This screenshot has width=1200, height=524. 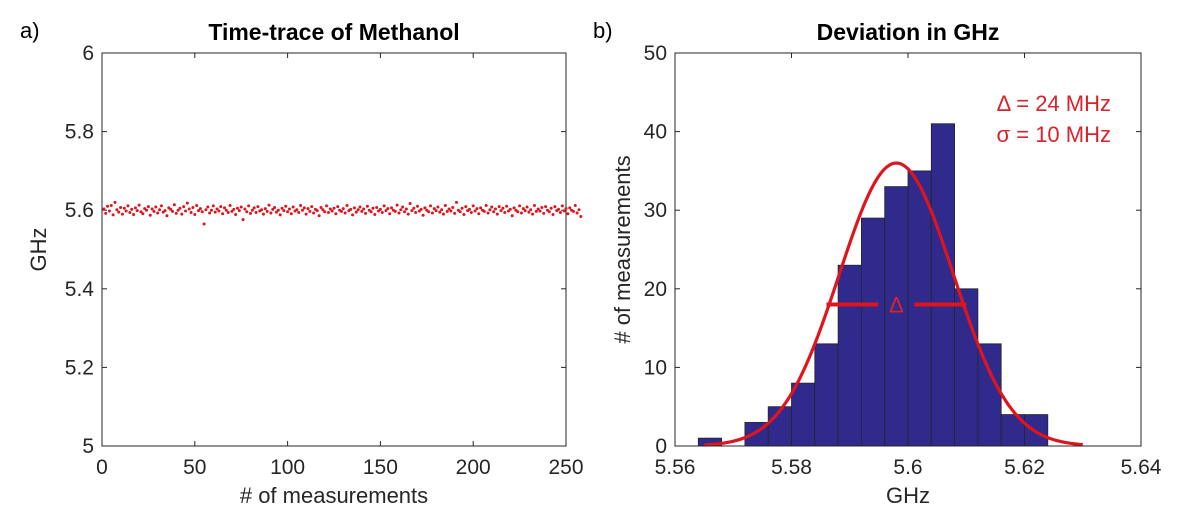 I want to click on a-xtick-label: 50, so click(x=194, y=467).